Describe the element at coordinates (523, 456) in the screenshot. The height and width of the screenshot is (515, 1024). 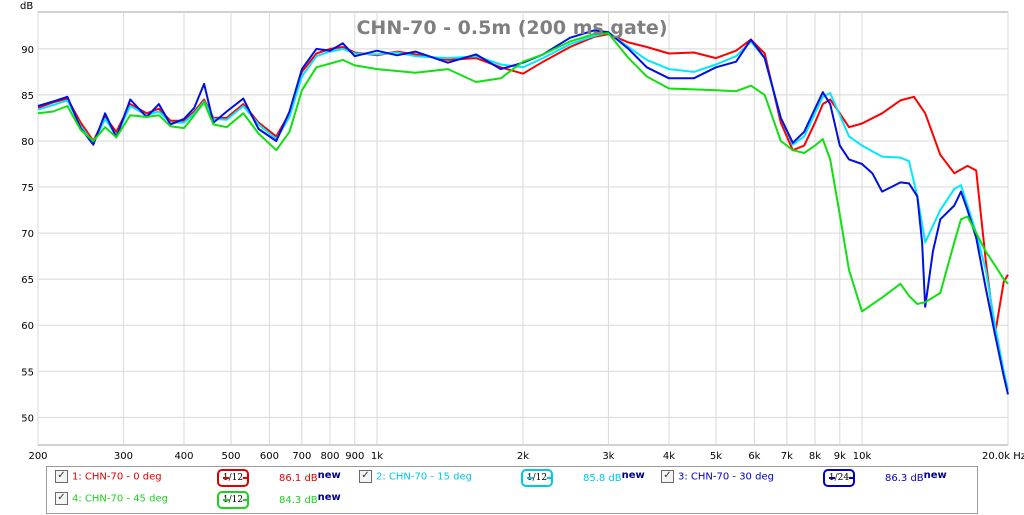
I see `x-tick-label: 2k` at that location.